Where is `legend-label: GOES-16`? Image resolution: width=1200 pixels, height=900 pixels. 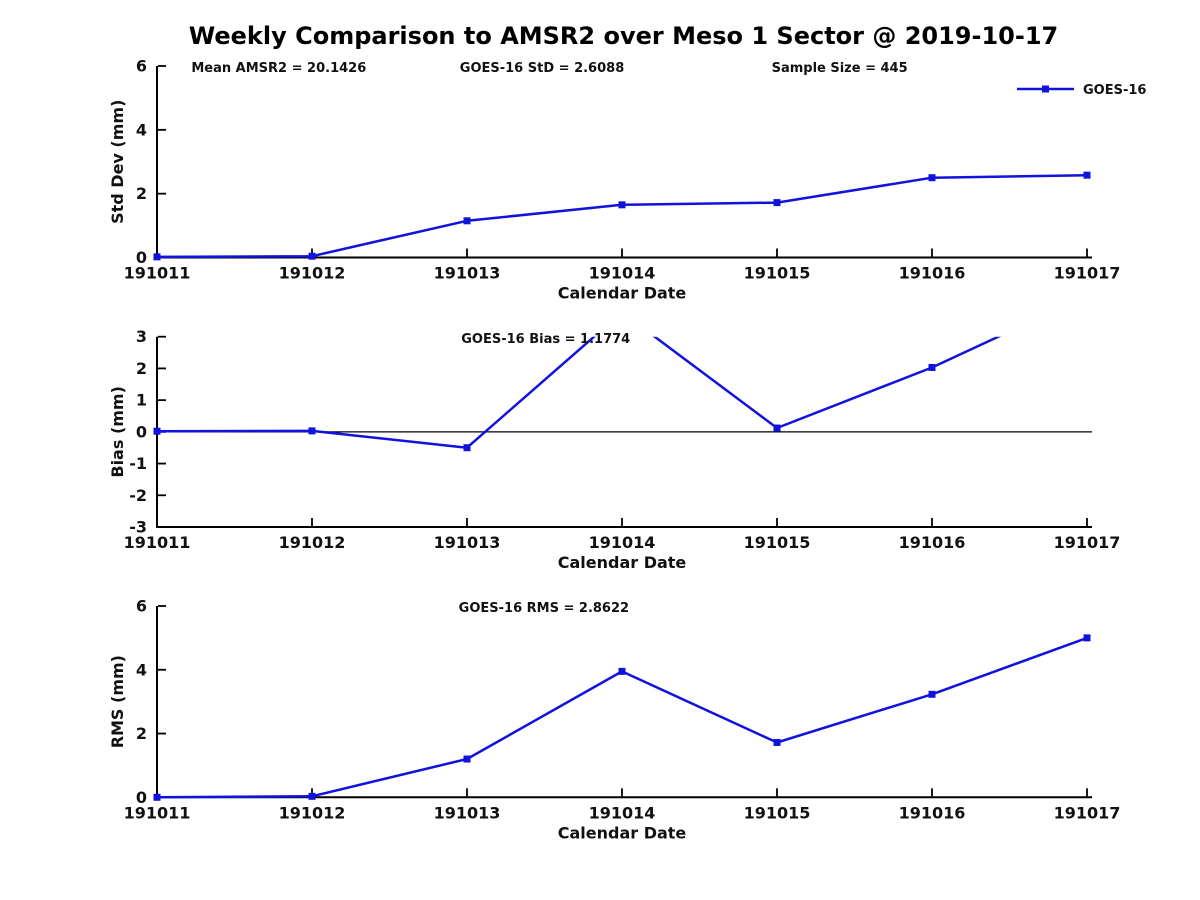
legend-label: GOES-16 is located at coordinates (1114, 90).